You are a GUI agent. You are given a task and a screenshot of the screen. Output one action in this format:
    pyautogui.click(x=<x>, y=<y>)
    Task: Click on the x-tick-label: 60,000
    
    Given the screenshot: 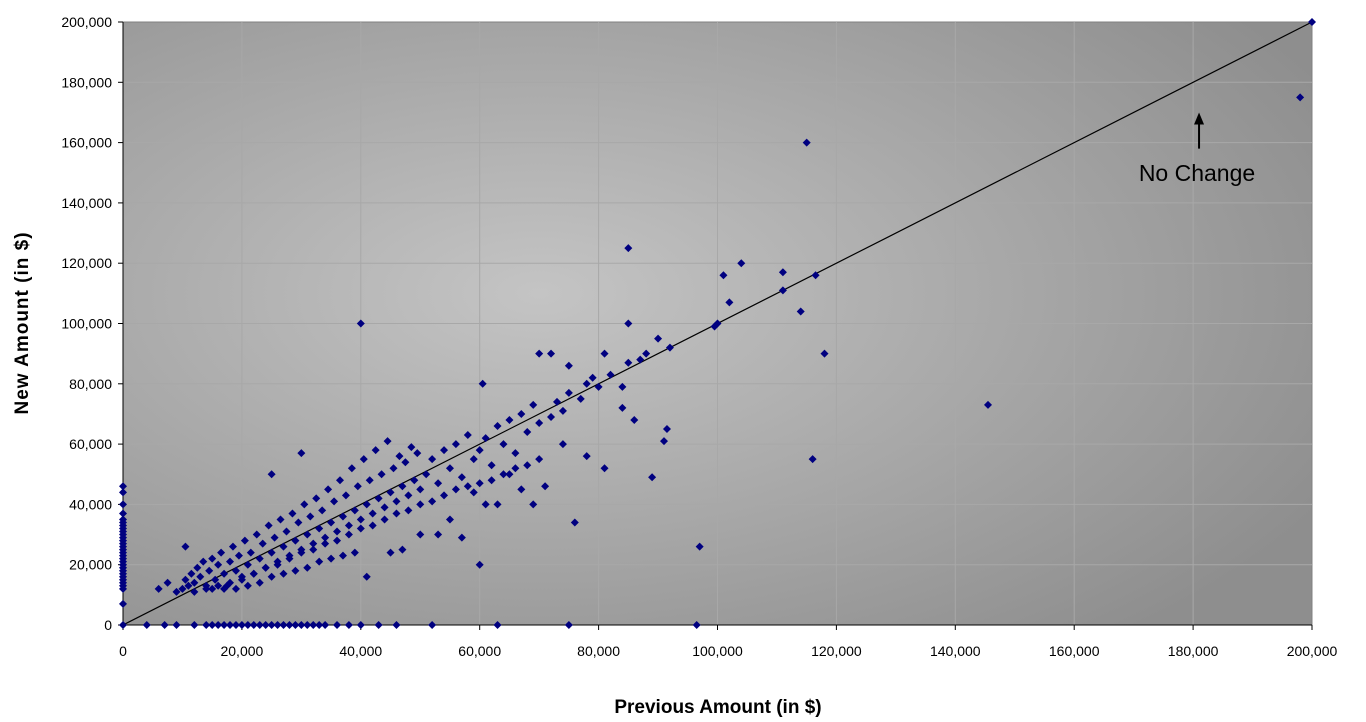 What is the action you would take?
    pyautogui.click(x=479, y=651)
    